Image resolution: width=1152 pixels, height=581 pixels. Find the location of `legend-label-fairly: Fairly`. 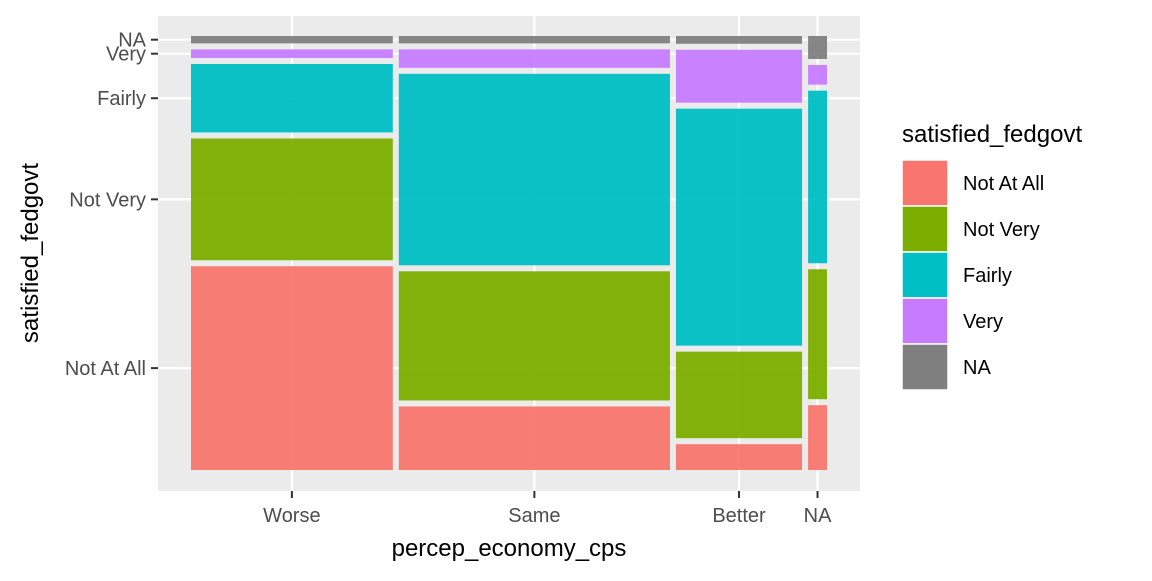

legend-label-fairly: Fairly is located at coordinates (987, 276).